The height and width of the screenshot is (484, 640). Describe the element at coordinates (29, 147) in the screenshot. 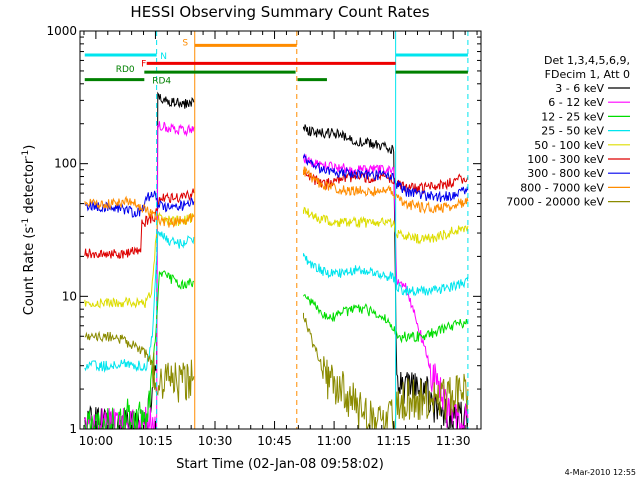

I see `y-axis-label-end: )` at that location.